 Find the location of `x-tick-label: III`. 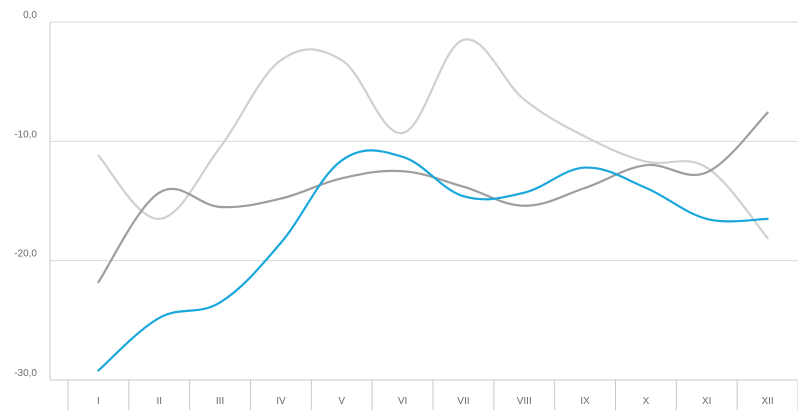

x-tick-label: III is located at coordinates (220, 401).